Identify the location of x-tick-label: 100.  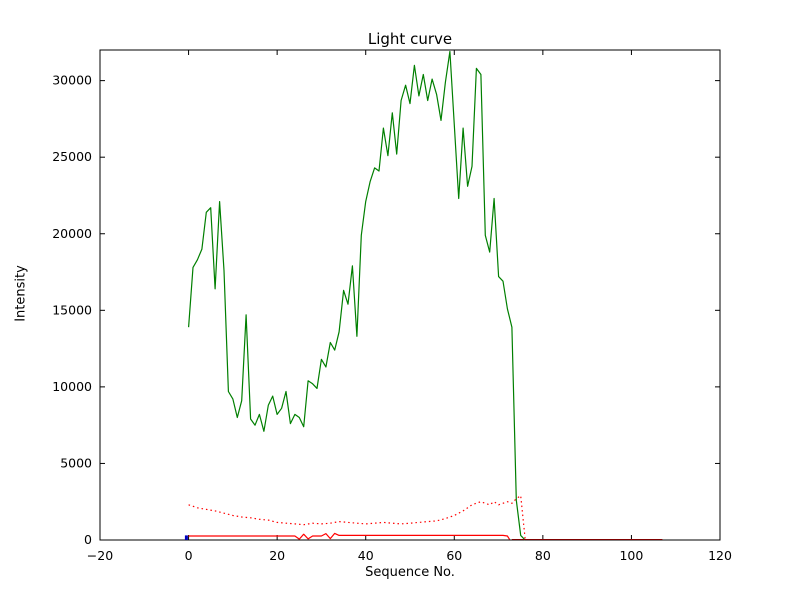
(631, 555).